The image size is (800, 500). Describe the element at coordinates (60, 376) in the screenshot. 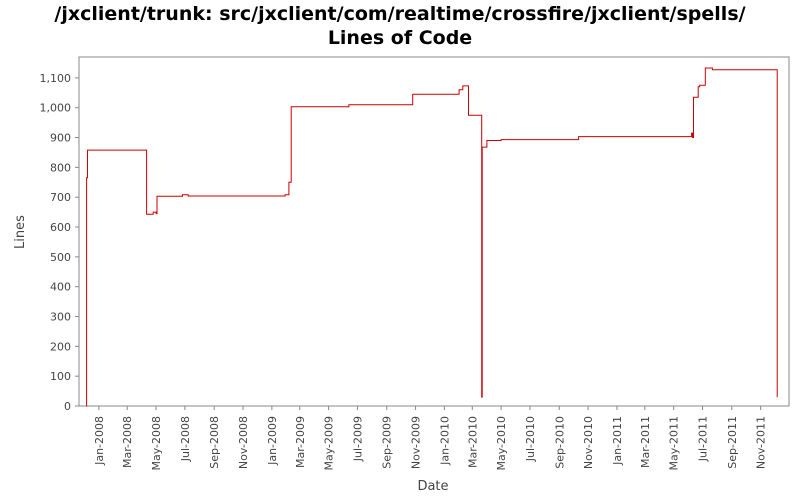

I see `y-tick-label: 100` at that location.